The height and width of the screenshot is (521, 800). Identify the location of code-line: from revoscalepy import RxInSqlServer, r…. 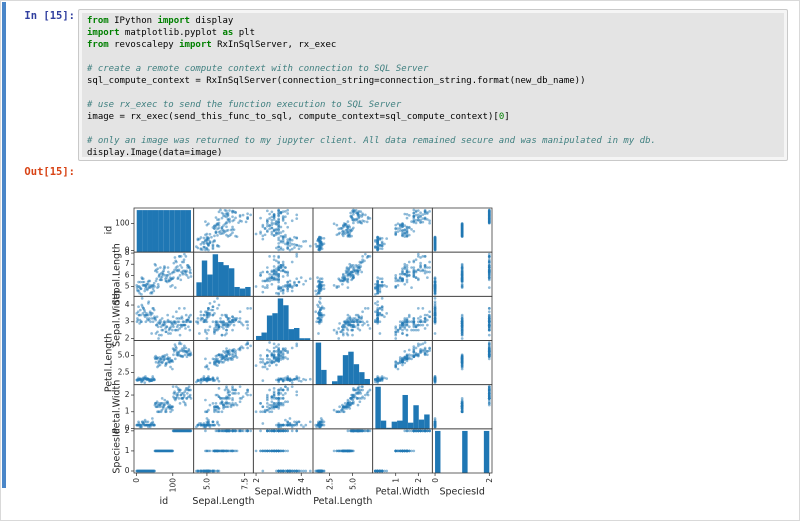
(212, 45).